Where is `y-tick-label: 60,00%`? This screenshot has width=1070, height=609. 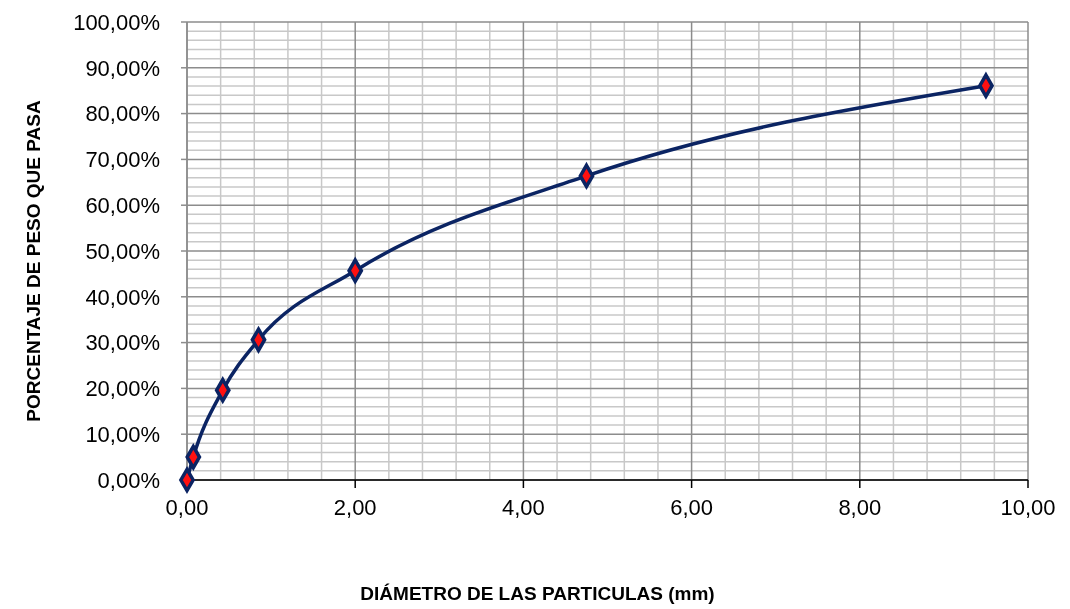
y-tick-label: 60,00% is located at coordinates (122, 205).